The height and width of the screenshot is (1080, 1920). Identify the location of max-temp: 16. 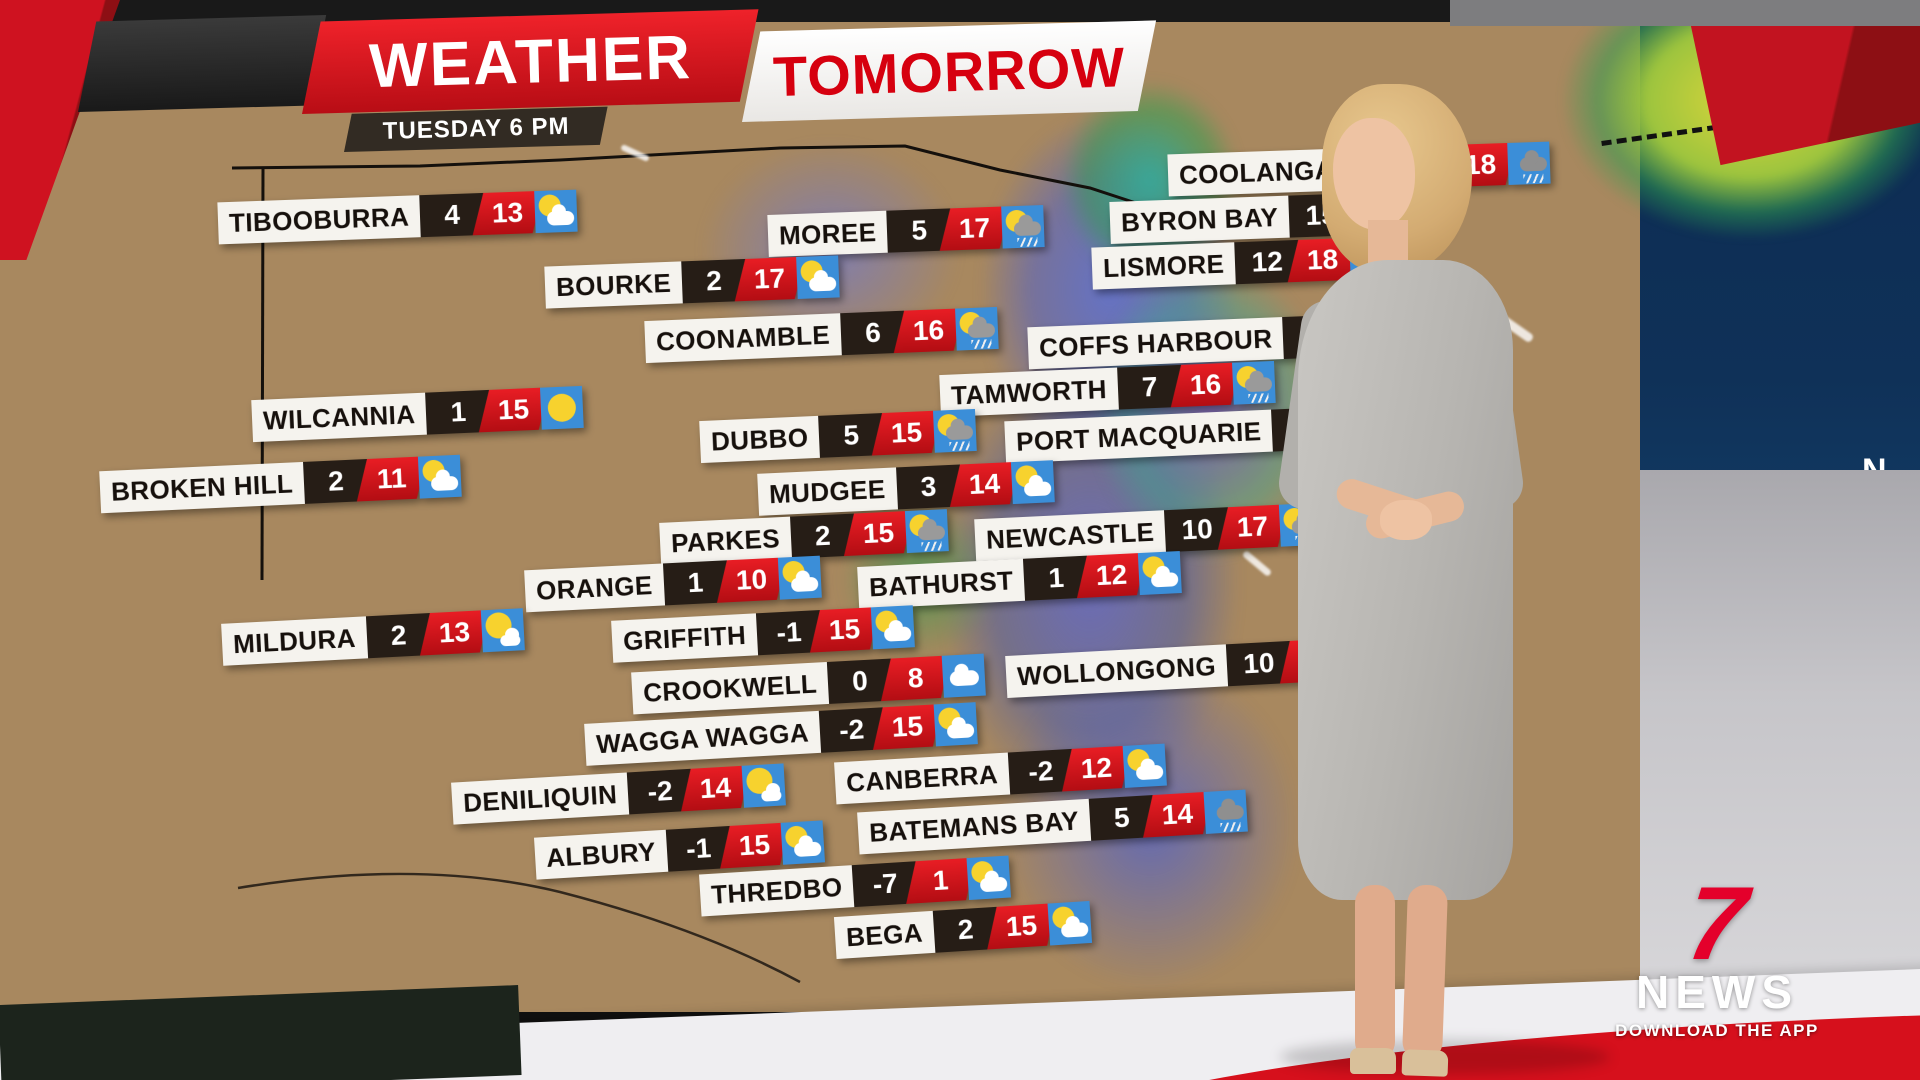
(929, 331).